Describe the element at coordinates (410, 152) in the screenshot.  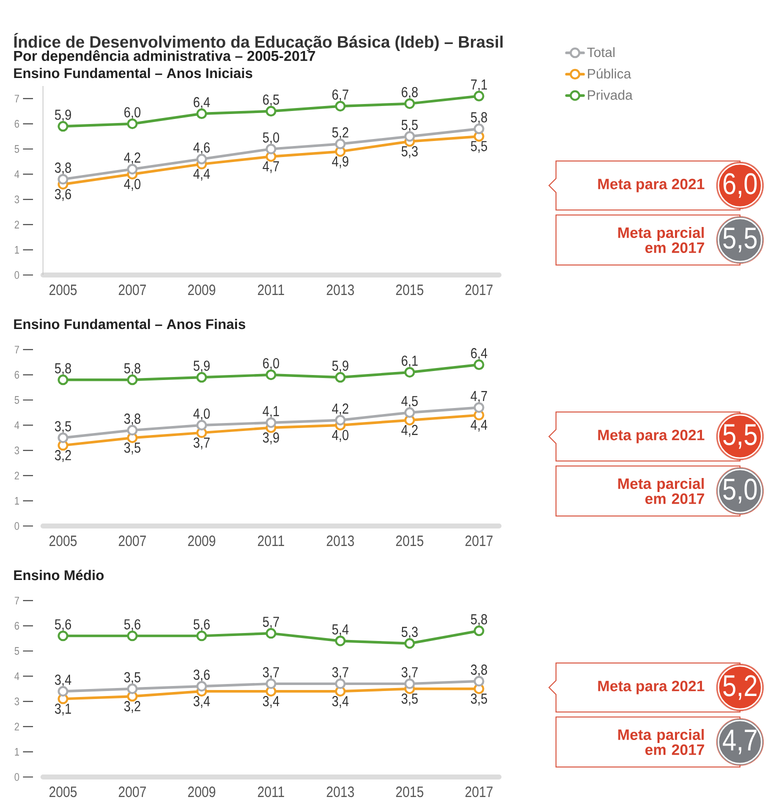
I see `data-label: 5,3` at that location.